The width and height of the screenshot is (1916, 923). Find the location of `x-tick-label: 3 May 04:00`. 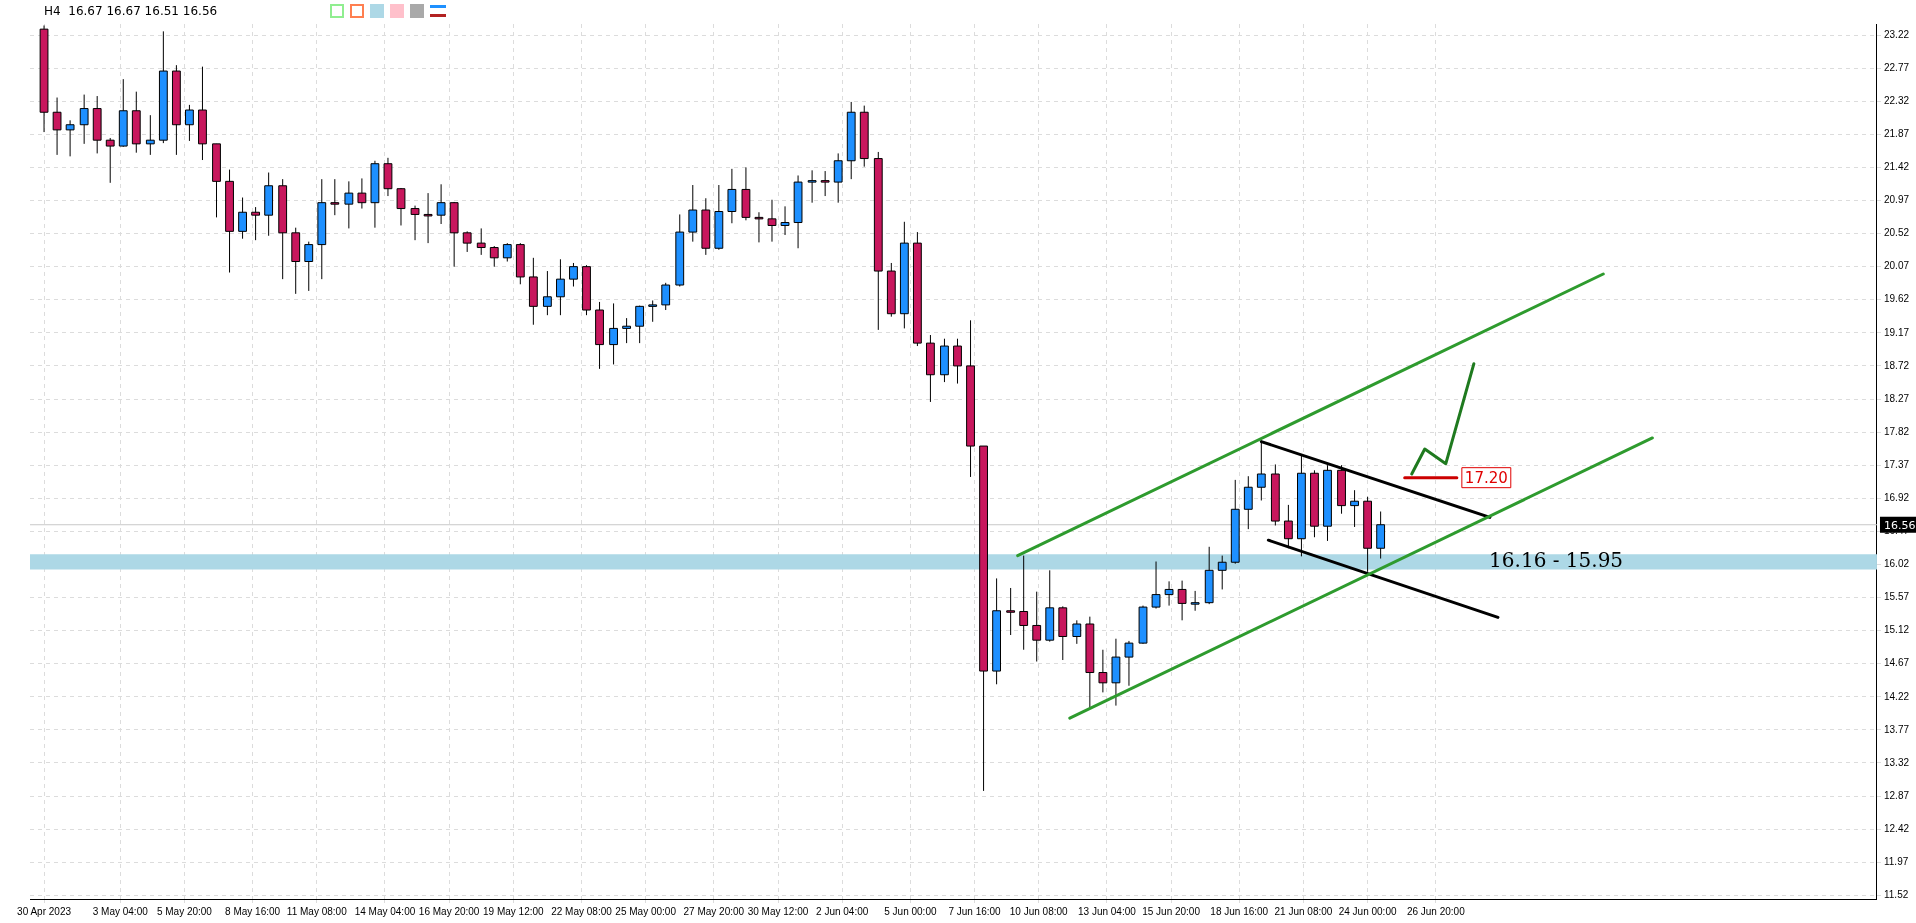

x-tick-label: 3 May 04:00 is located at coordinates (120, 911).